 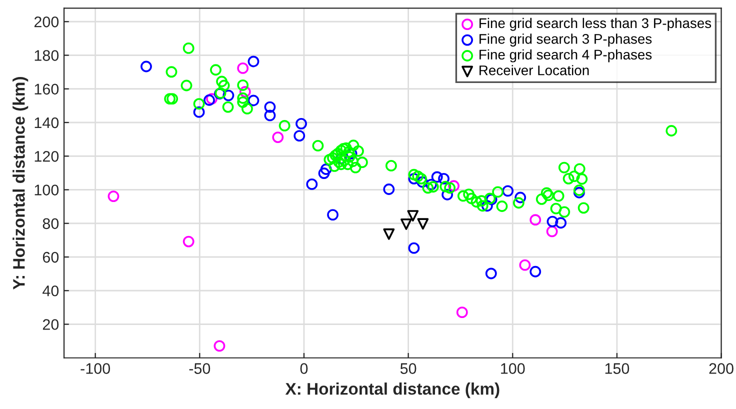 What do you see at coordinates (534, 70) in the screenshot?
I see `legend-label: Receiver Location` at bounding box center [534, 70].